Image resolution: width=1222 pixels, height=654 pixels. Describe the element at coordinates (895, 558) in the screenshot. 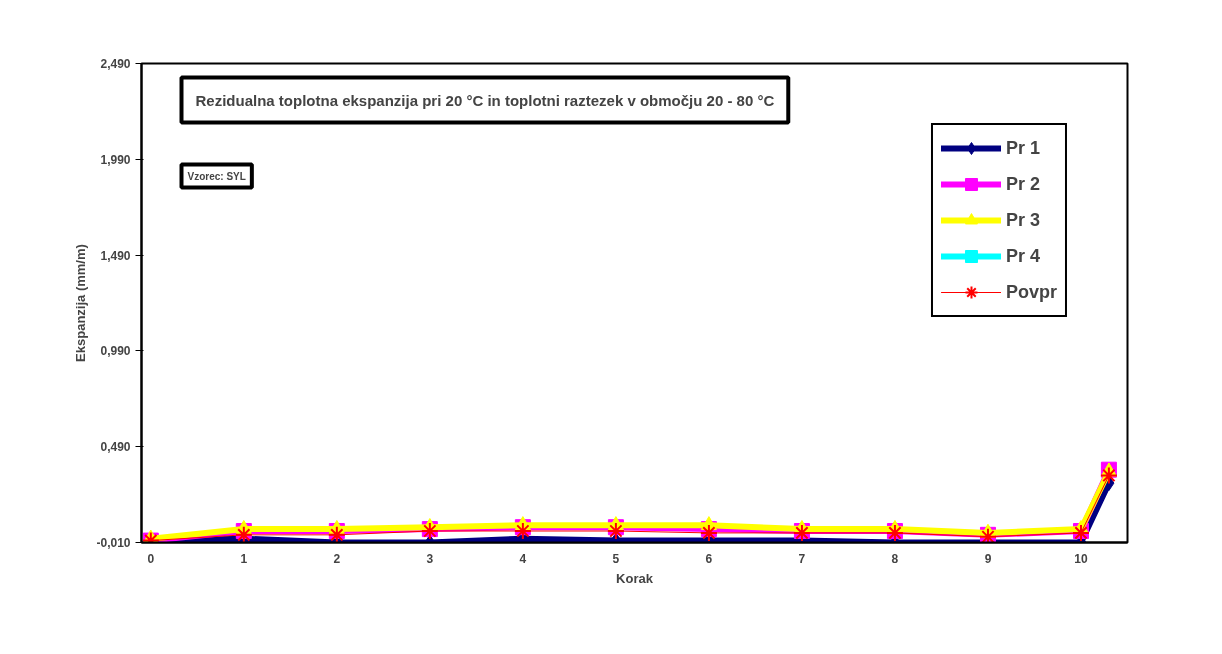

I see `x-tick-label: 8` at that location.